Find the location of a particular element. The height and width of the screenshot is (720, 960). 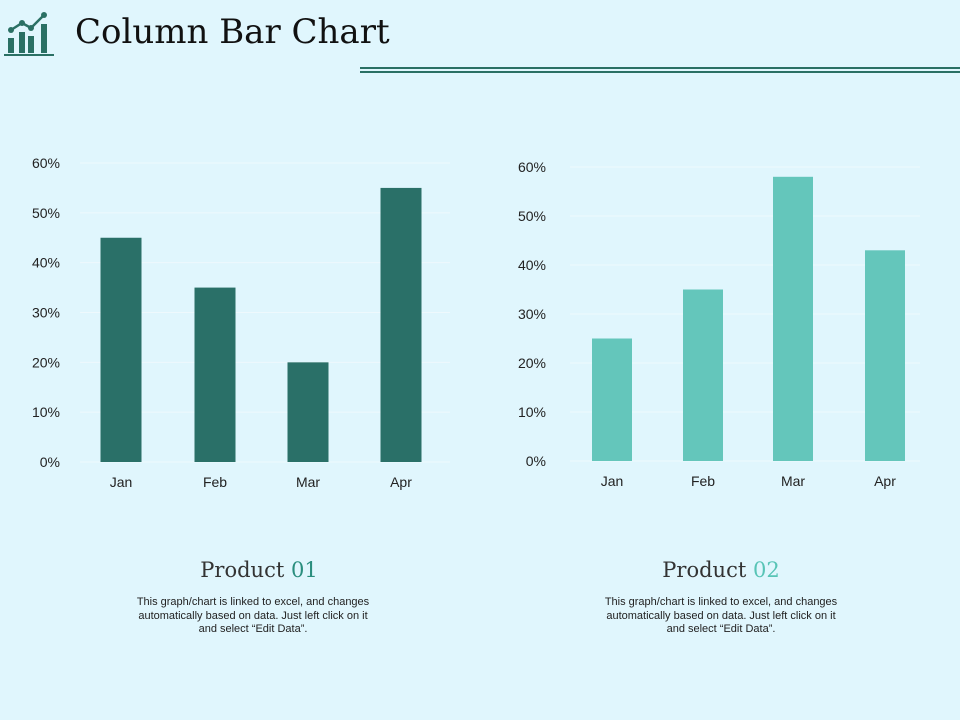

page-title: Column Bar Chart is located at coordinates (232, 32).